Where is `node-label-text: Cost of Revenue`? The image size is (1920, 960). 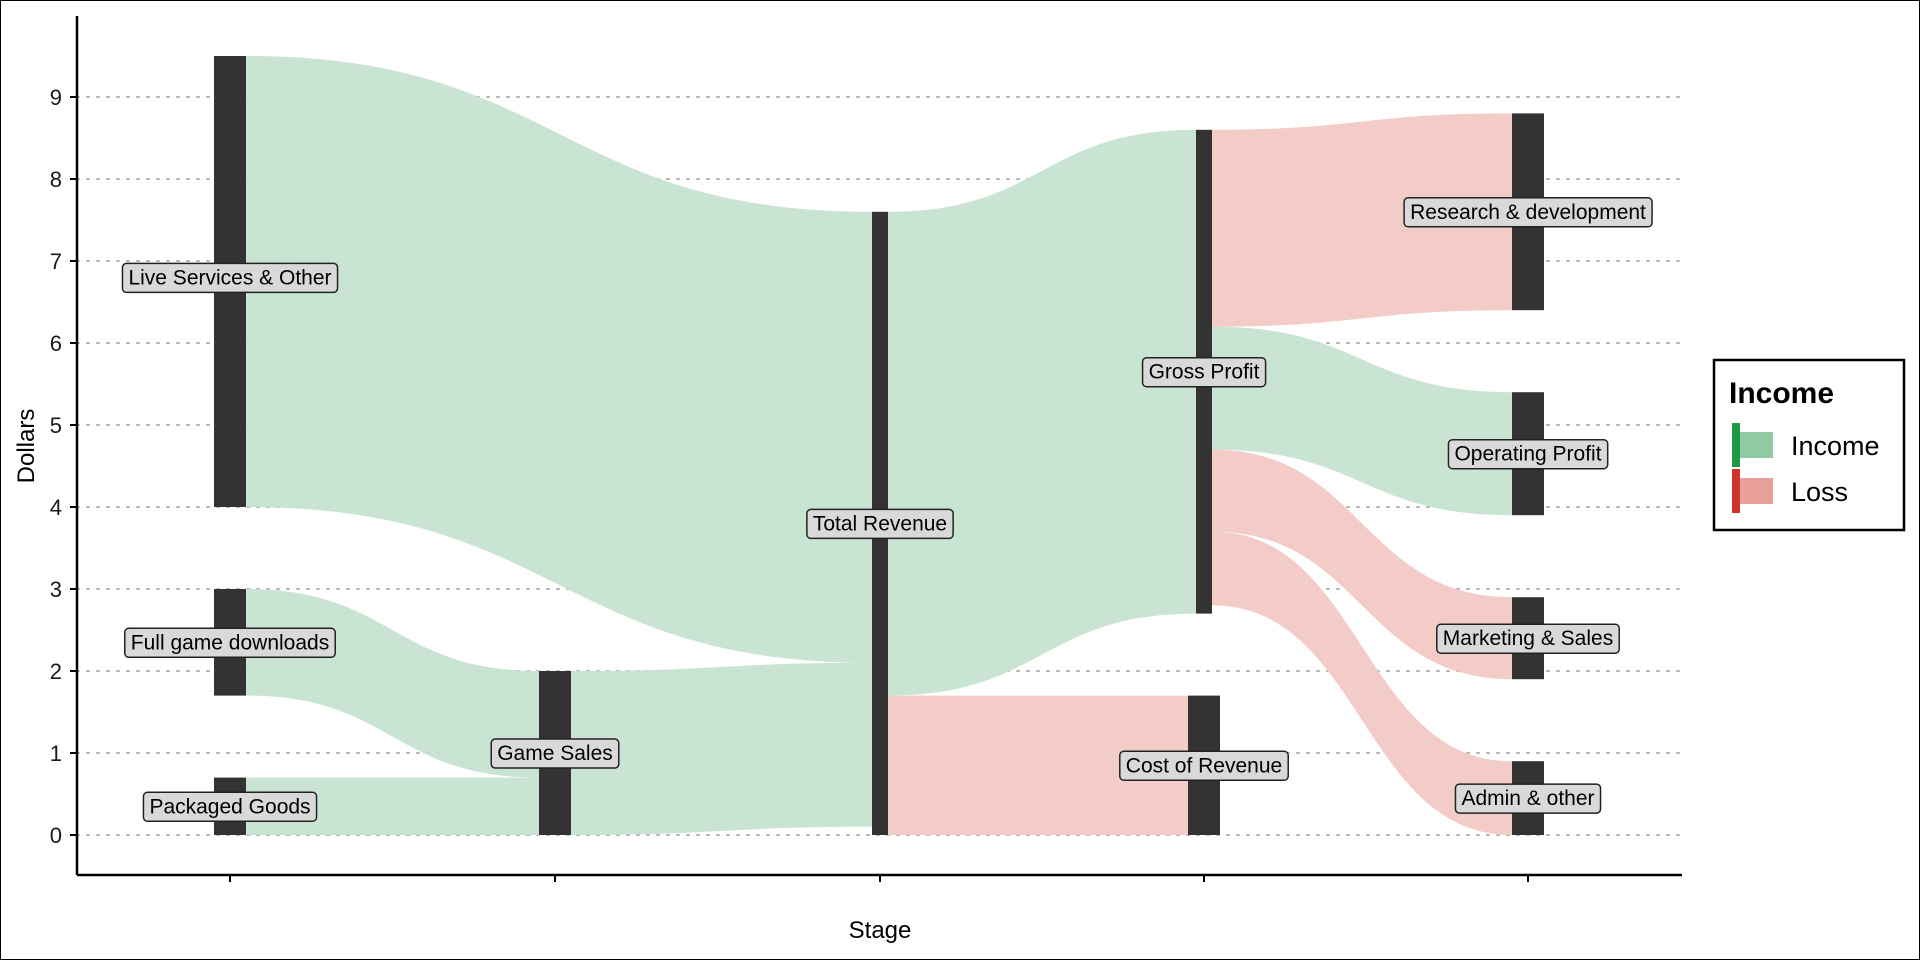 node-label-text: Cost of Revenue is located at coordinates (1204, 765).